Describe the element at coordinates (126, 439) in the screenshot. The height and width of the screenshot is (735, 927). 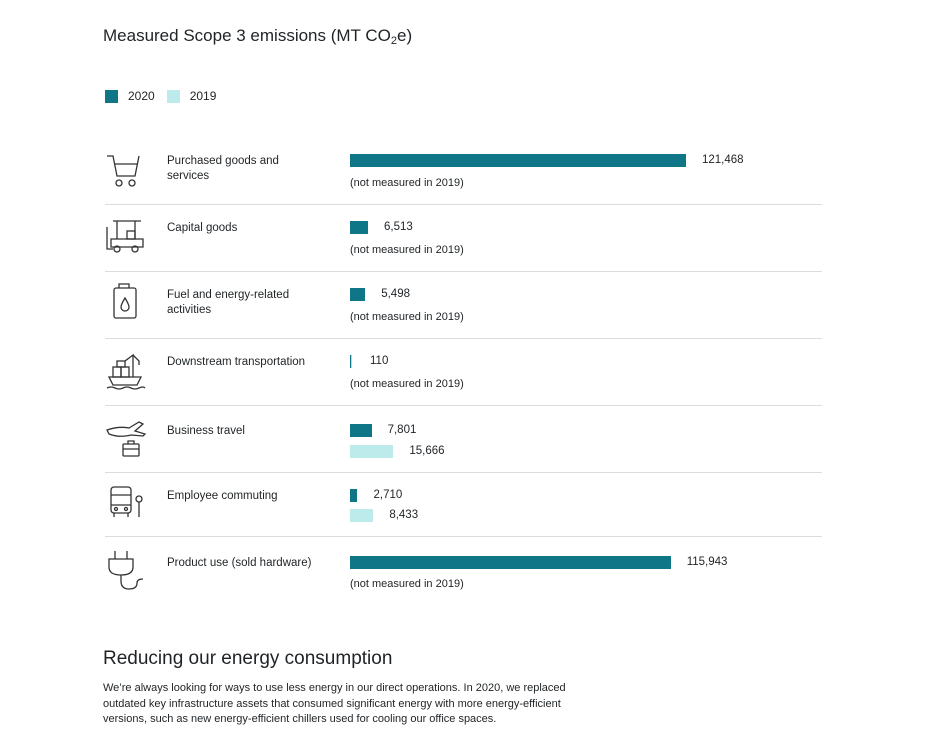
I see `plane-briefcase-icon` at that location.